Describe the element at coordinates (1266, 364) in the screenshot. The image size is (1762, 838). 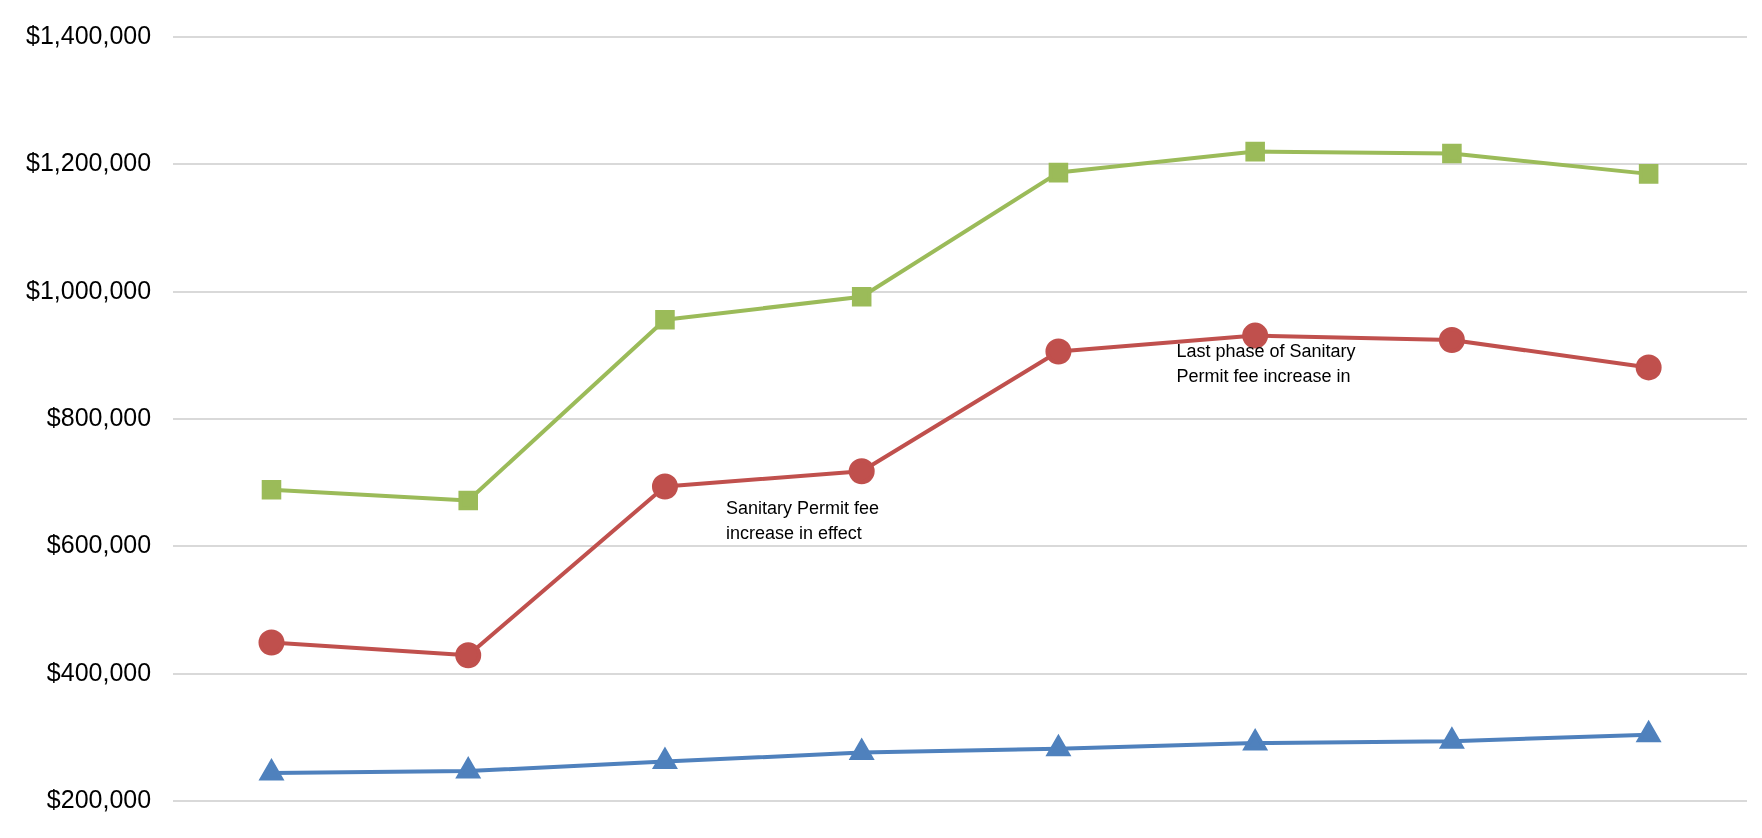
I see `annotation: Last phase of Sanitary Permit fee increase in` at that location.